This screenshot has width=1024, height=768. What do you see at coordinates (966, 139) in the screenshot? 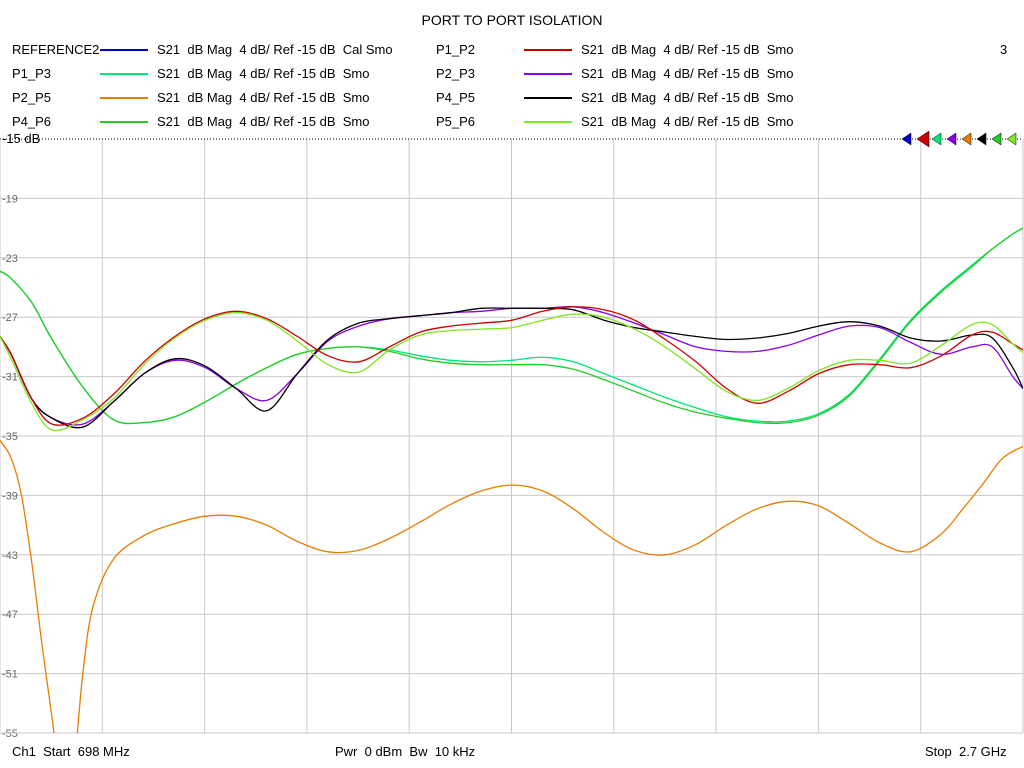
I see `reference-marker-p2-p5` at bounding box center [966, 139].